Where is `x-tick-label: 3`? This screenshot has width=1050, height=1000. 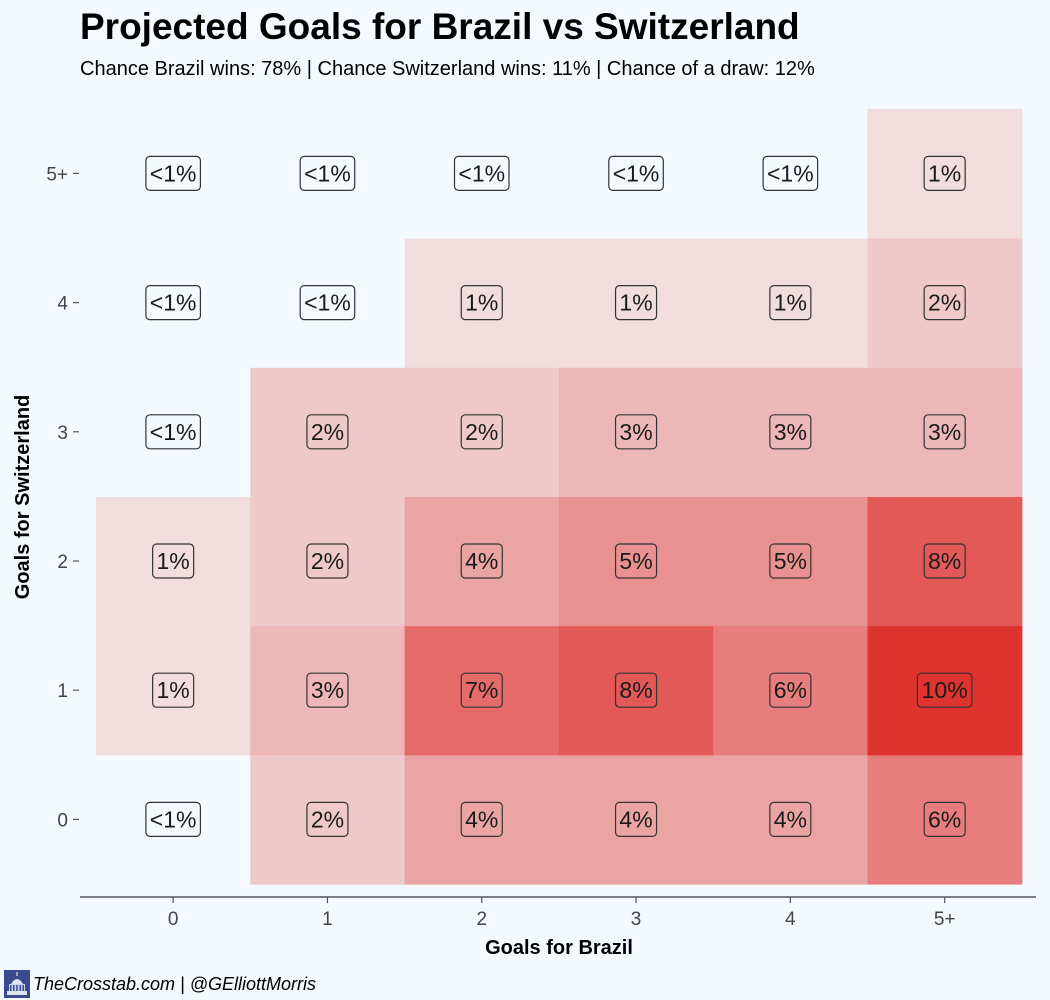
x-tick-label: 3 is located at coordinates (636, 919).